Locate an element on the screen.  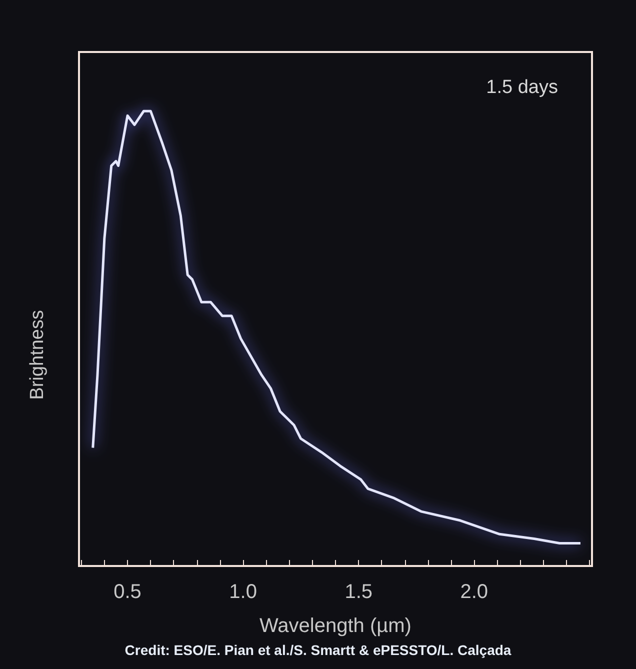
x-tick-label: 2.0 is located at coordinates (474, 592).